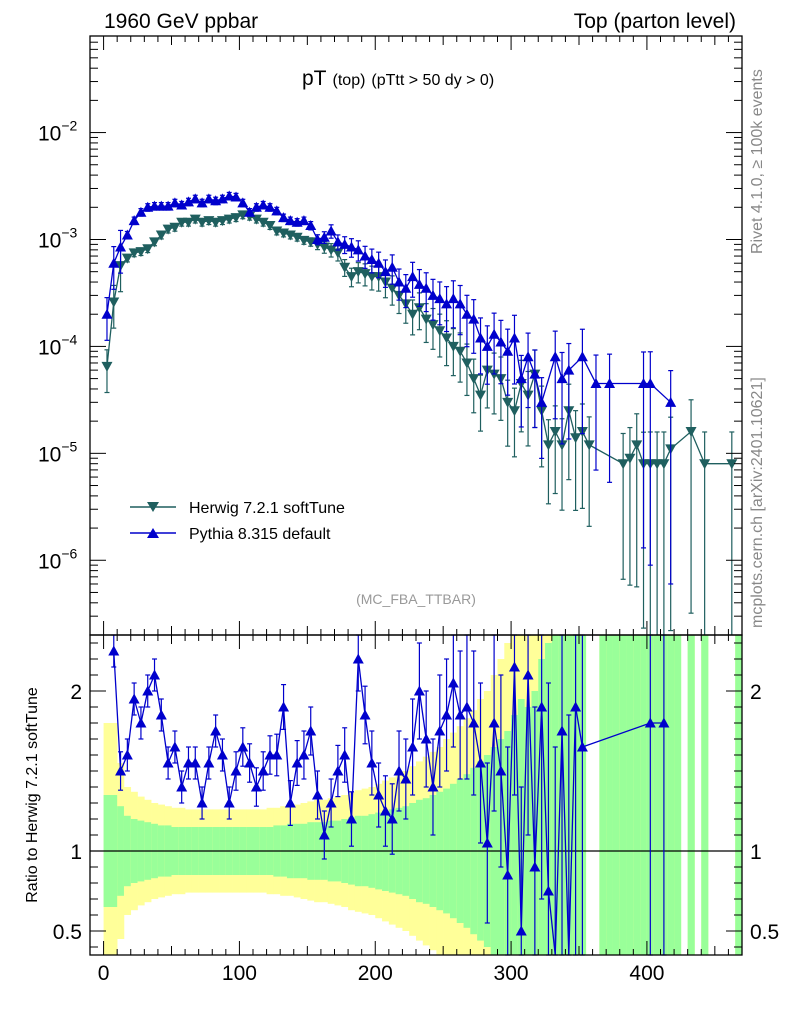 This screenshot has width=786, height=1024. I want to click on y-tick-label: 10⁻⁵, so click(58, 452).